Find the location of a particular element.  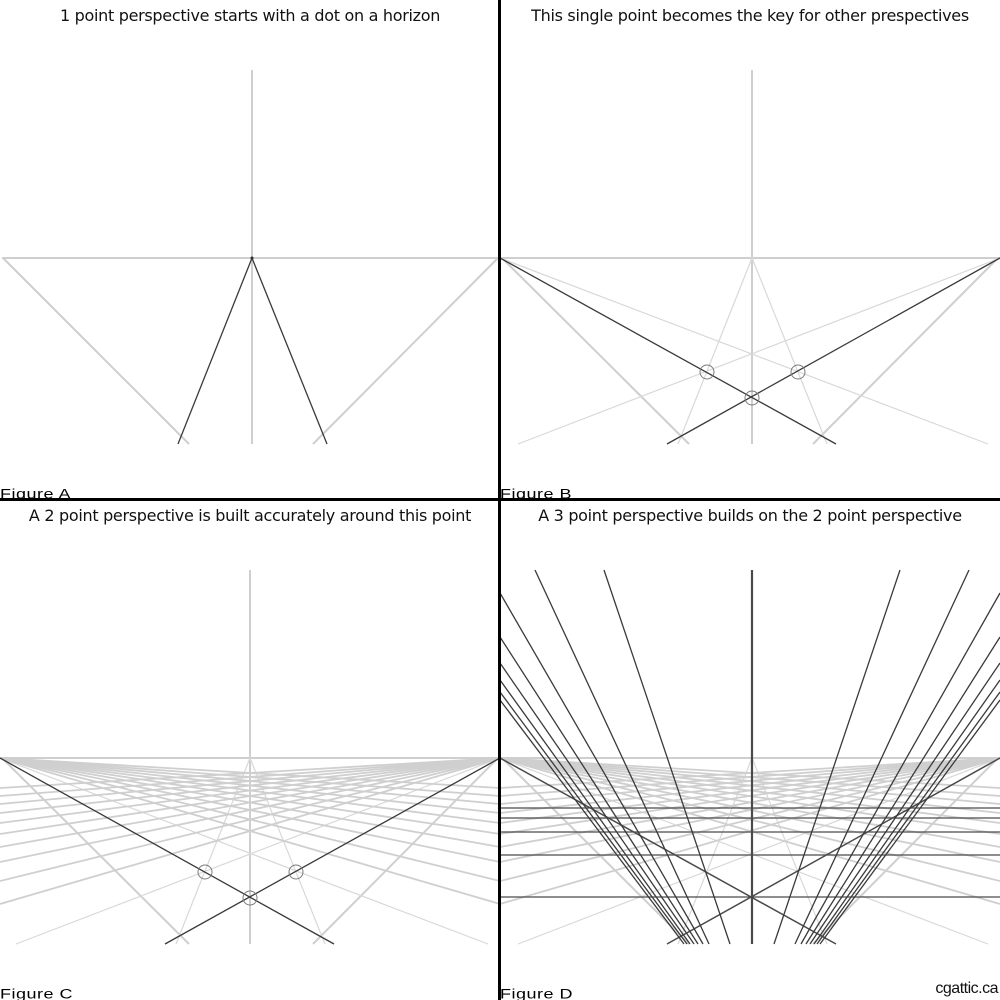

horizontal-divider is located at coordinates (500, 499).